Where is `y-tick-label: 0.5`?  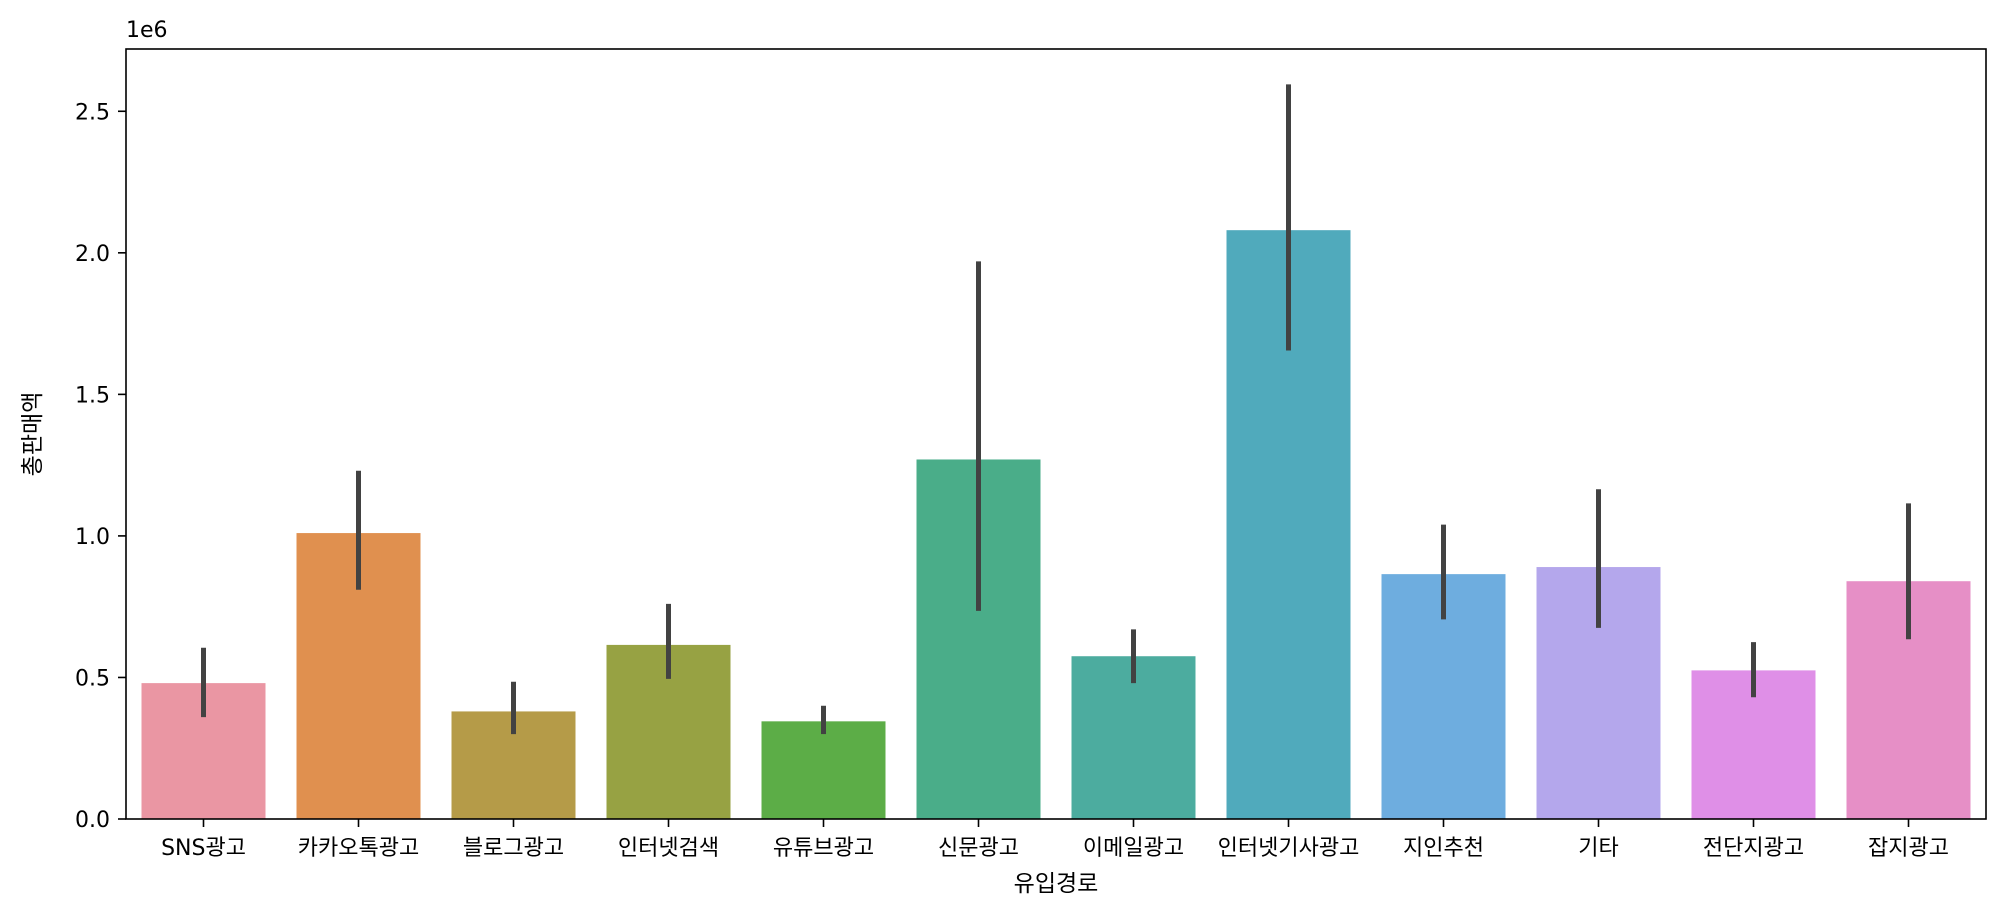
y-tick-label: 0.5 is located at coordinates (92, 678).